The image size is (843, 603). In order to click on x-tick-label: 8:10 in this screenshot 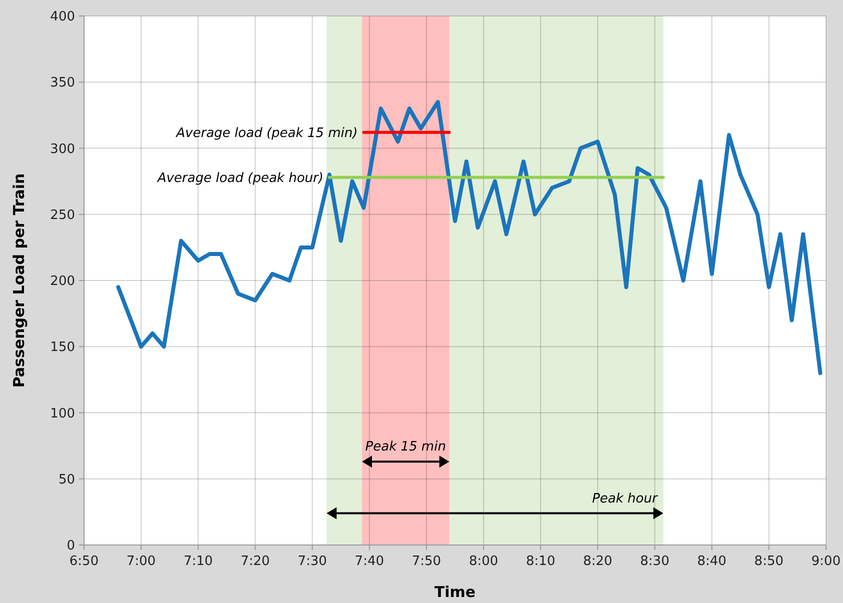, I will do `click(541, 561)`.